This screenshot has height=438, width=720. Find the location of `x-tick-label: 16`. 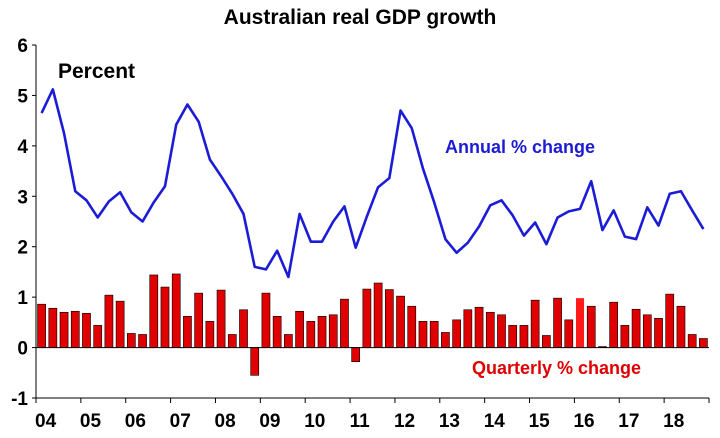

x-tick-label: 16 is located at coordinates (583, 421).